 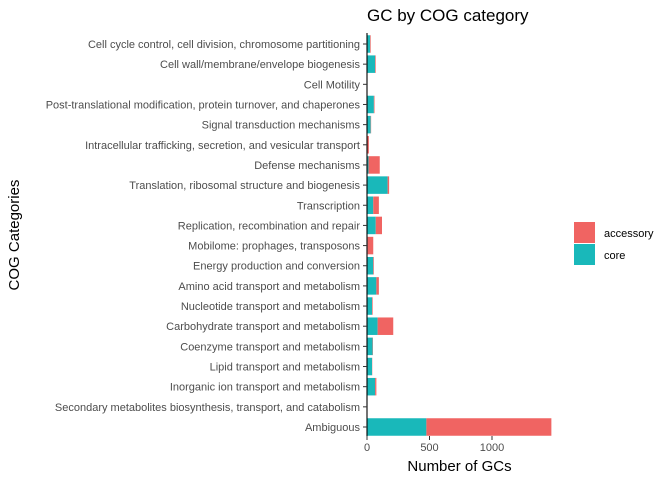 What do you see at coordinates (263, 327) in the screenshot?
I see `y-tick-label: Carbohydrate transport and metabolism` at bounding box center [263, 327].